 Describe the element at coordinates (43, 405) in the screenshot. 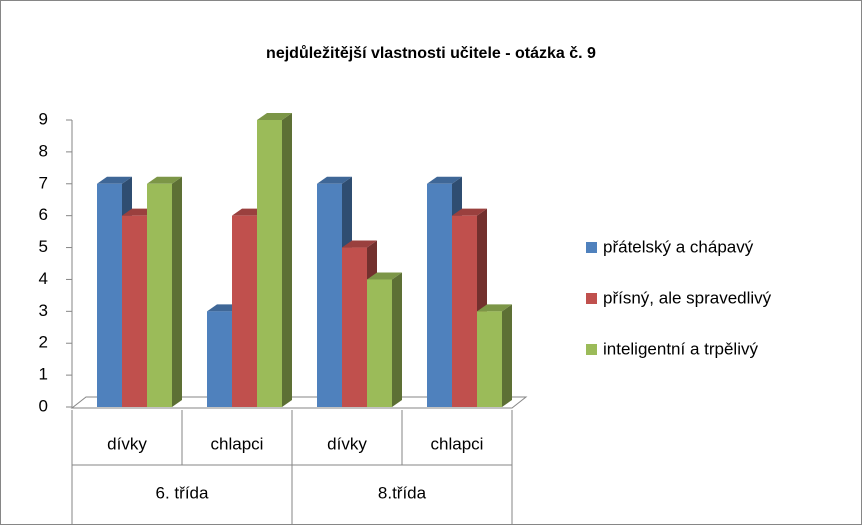

I see `y-tick-label: 0` at that location.